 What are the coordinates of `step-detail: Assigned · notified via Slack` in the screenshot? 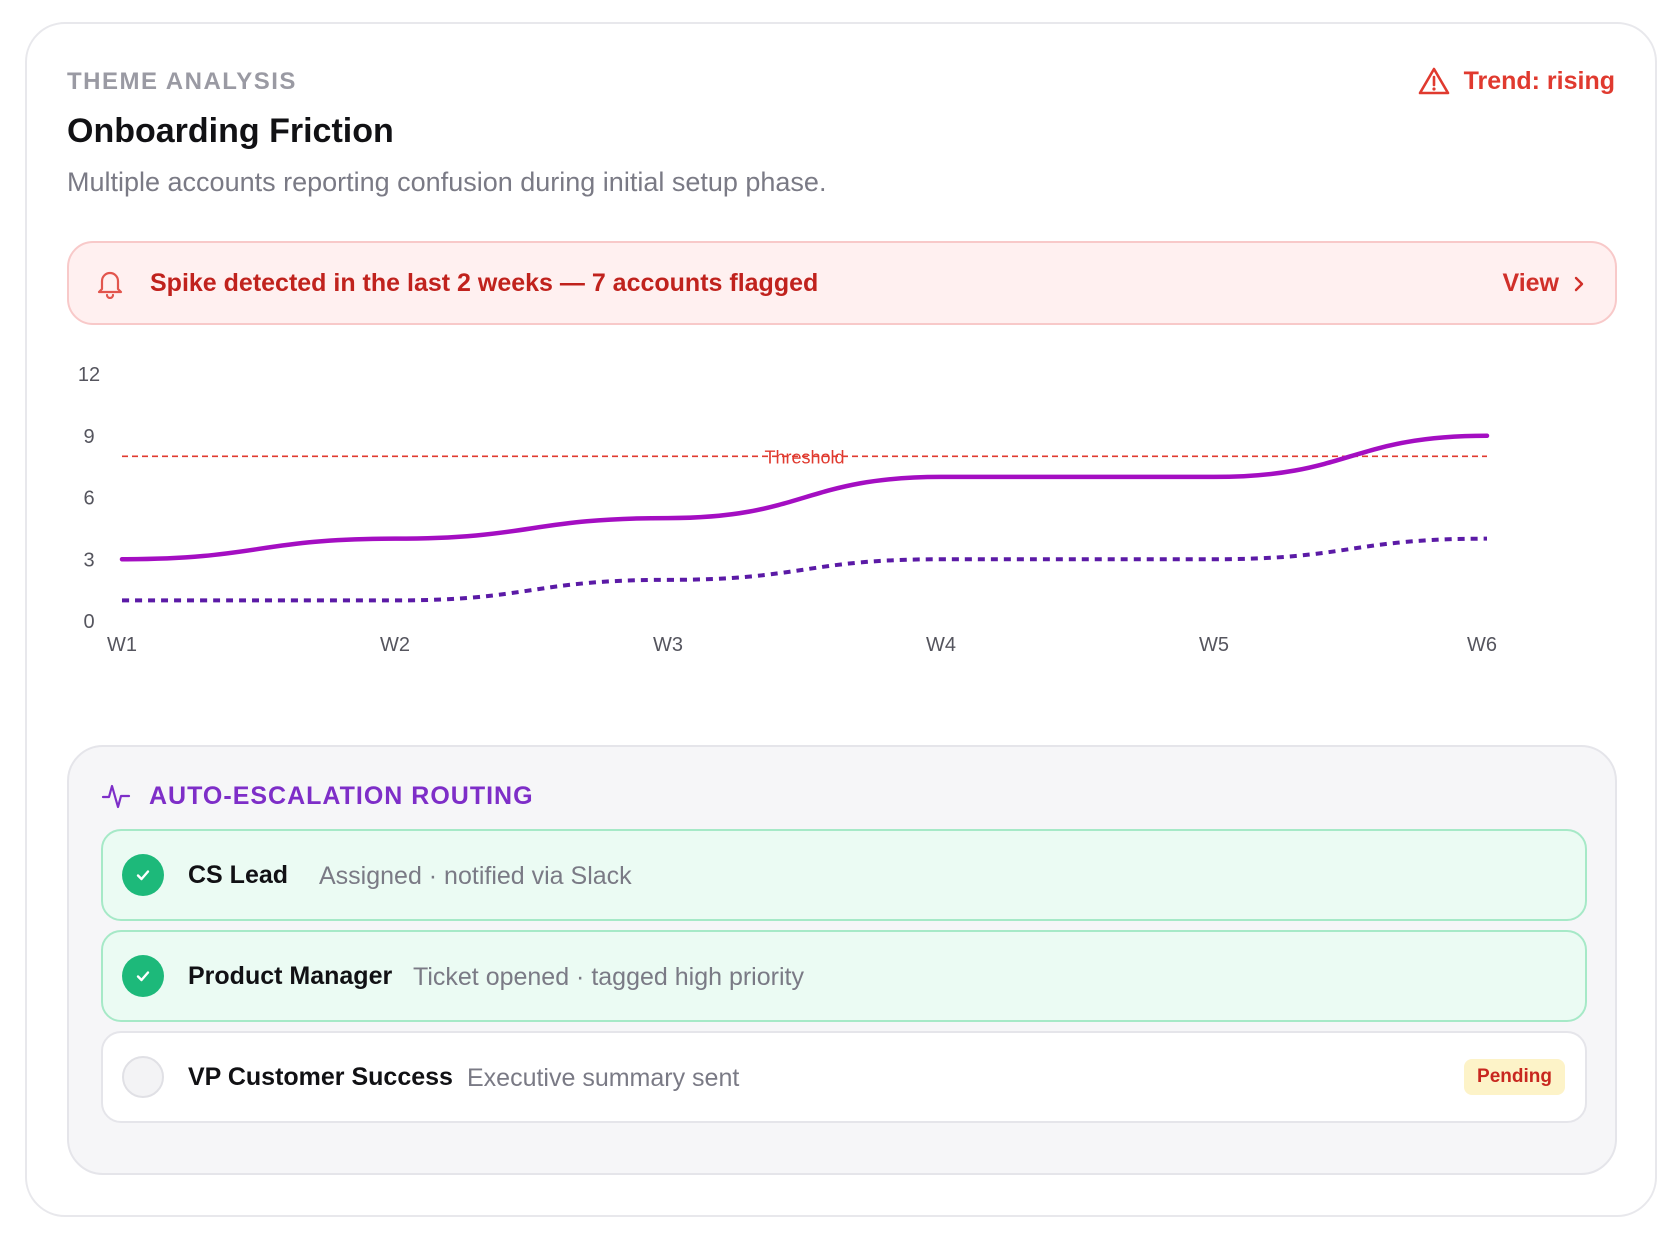 It's located at (475, 876).